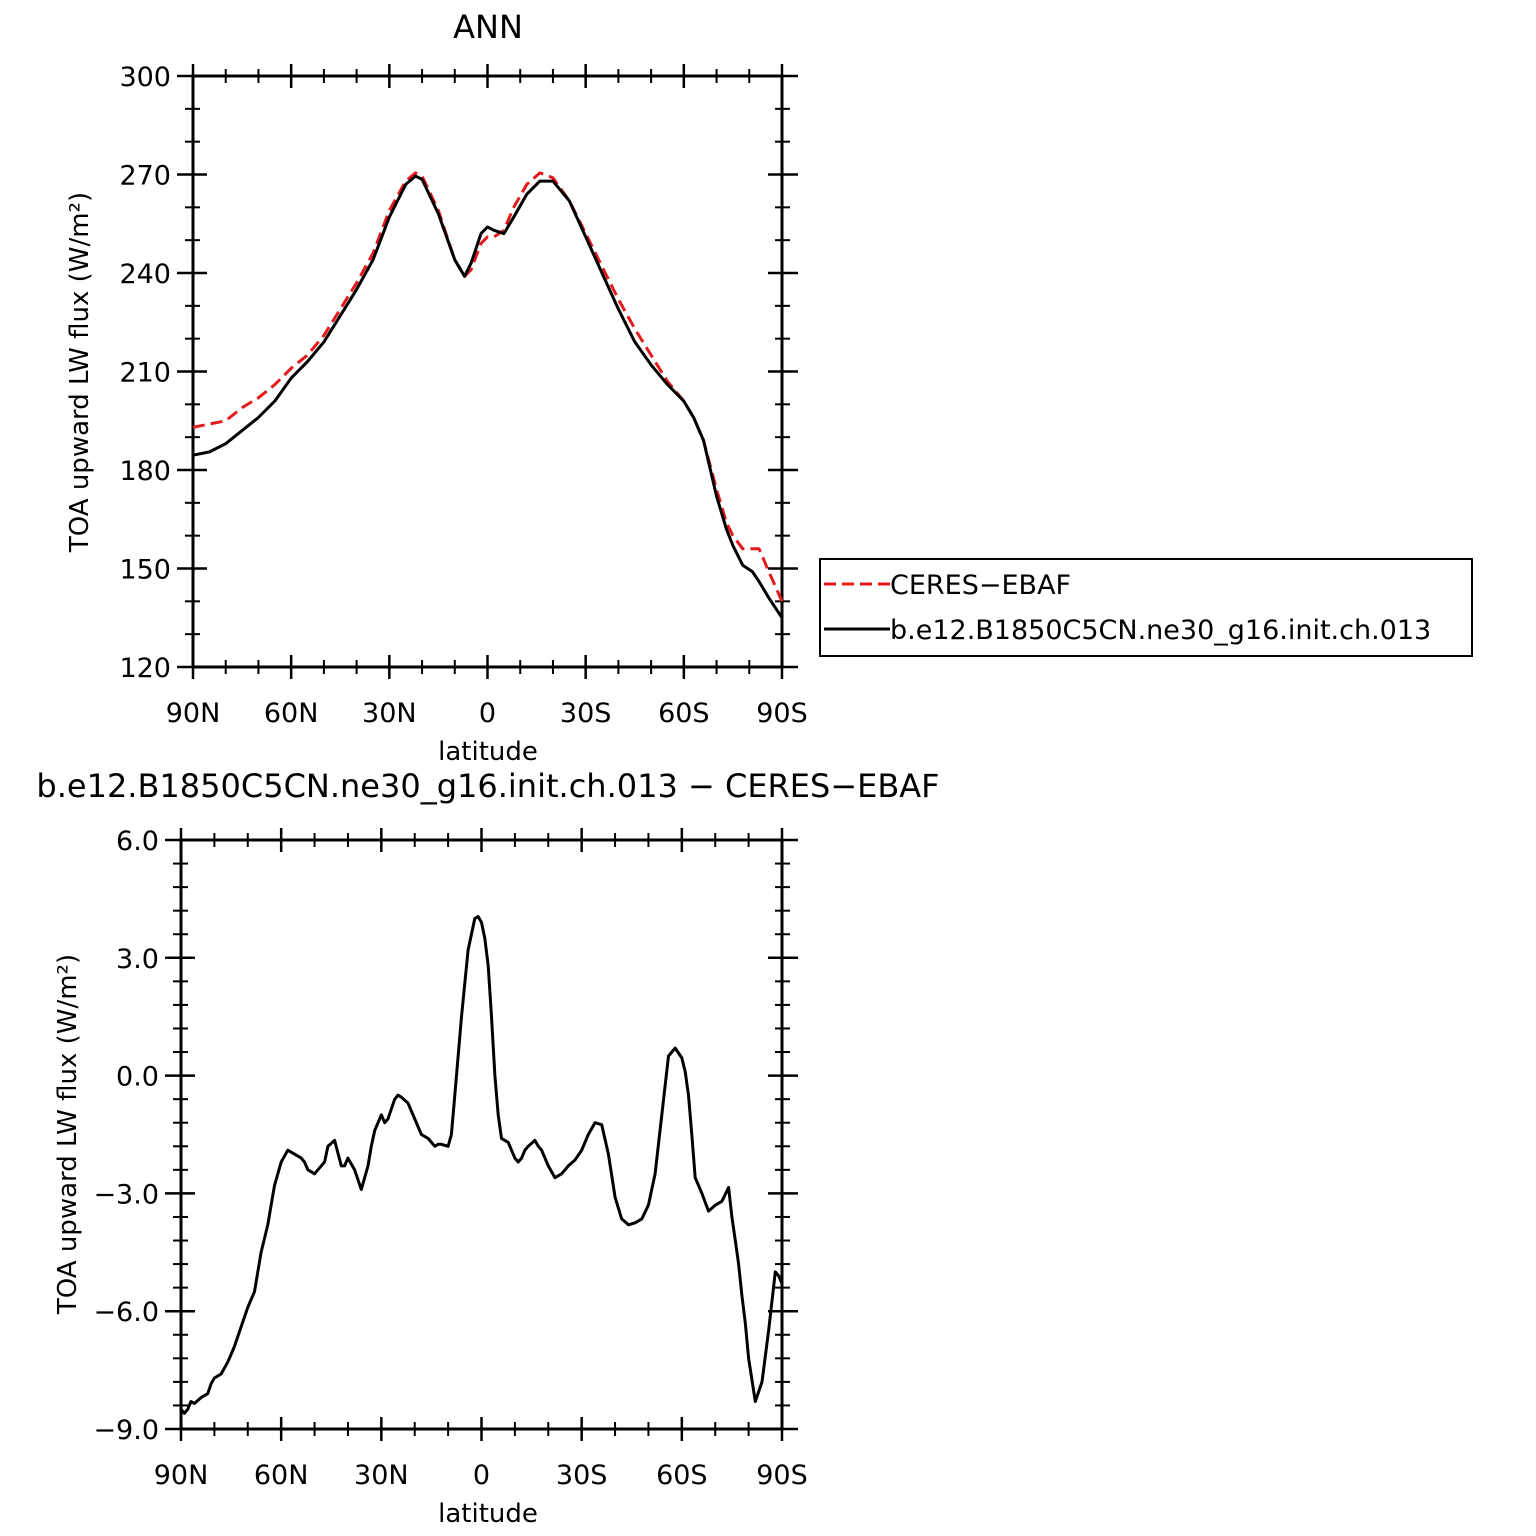 This screenshot has width=1536, height=1536. I want to click on bottom-ytick-label: 0.0, so click(137, 1077).